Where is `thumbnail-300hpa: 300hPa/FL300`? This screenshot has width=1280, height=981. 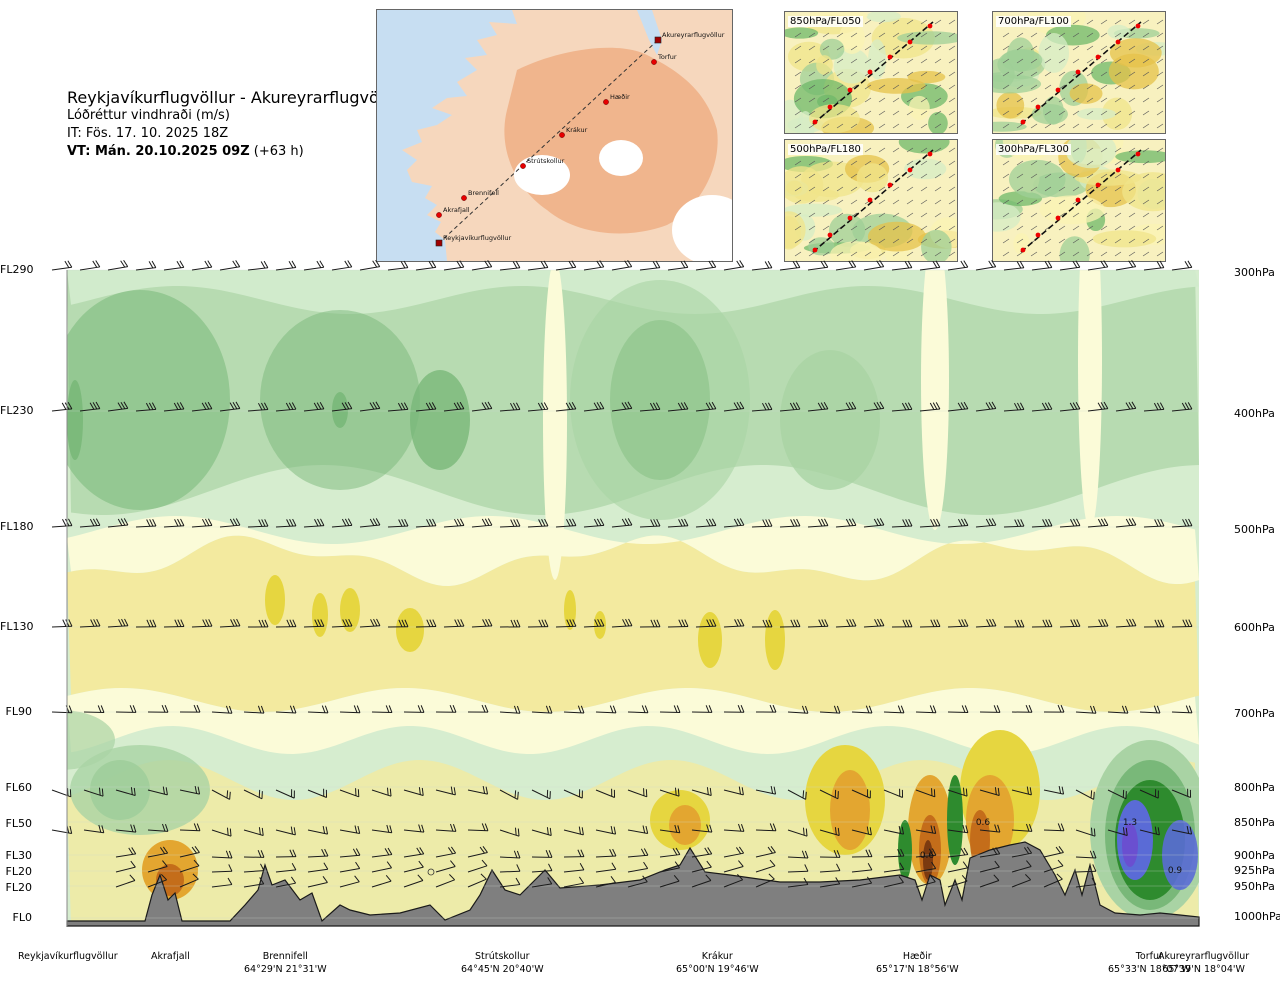
thumbnail-300hpa: 300hPa/FL300 is located at coordinates (1079, 200).